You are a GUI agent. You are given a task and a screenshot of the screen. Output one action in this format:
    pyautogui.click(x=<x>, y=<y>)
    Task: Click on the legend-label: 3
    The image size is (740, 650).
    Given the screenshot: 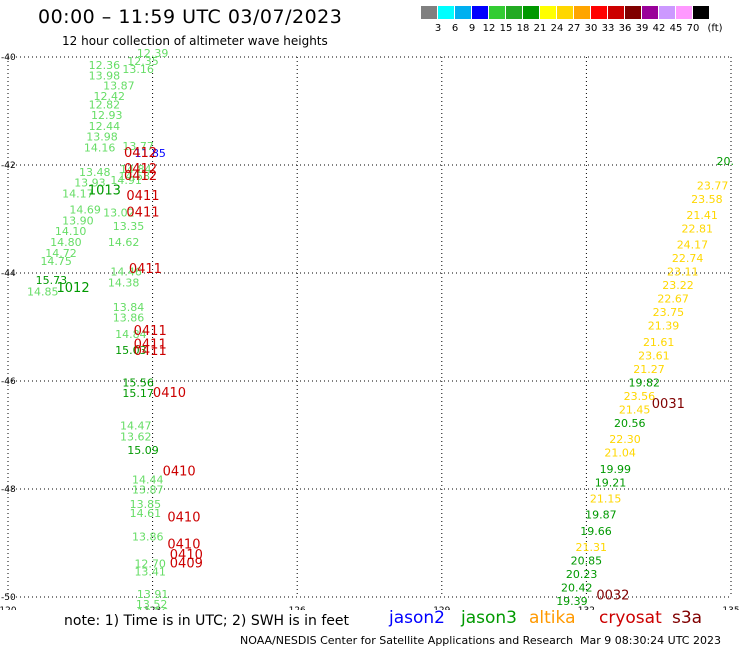 What is the action you would take?
    pyautogui.click(x=438, y=28)
    